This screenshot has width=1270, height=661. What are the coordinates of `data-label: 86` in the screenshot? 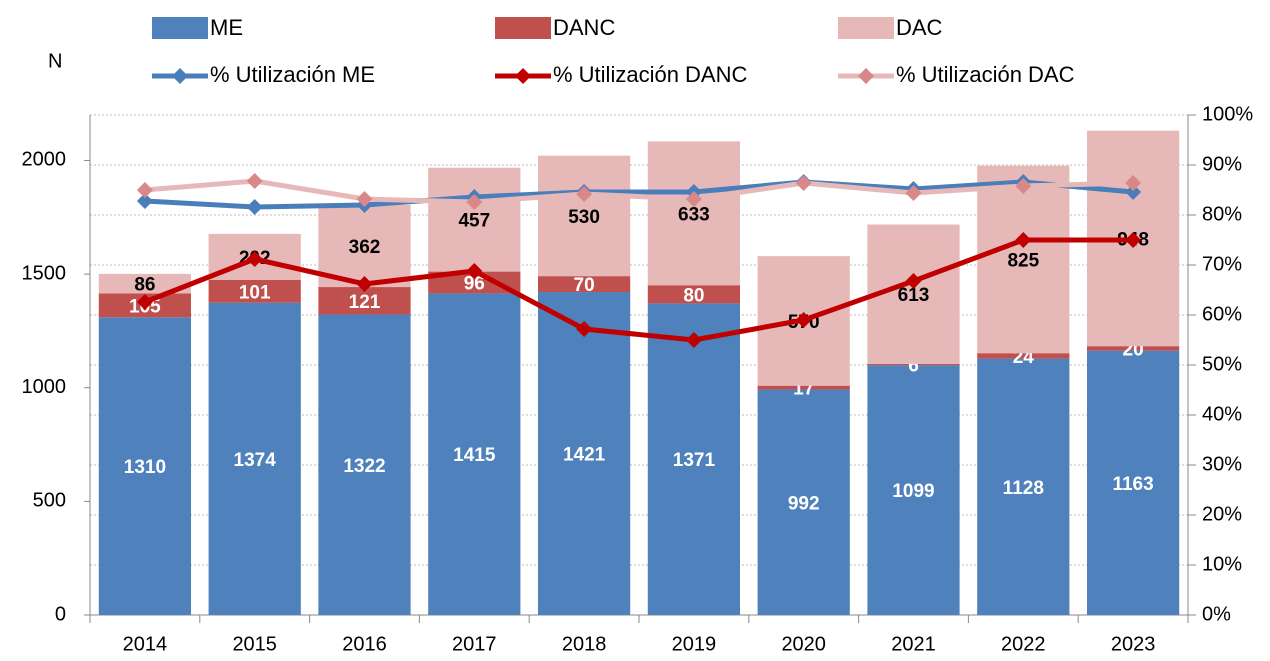 It's located at (144, 285).